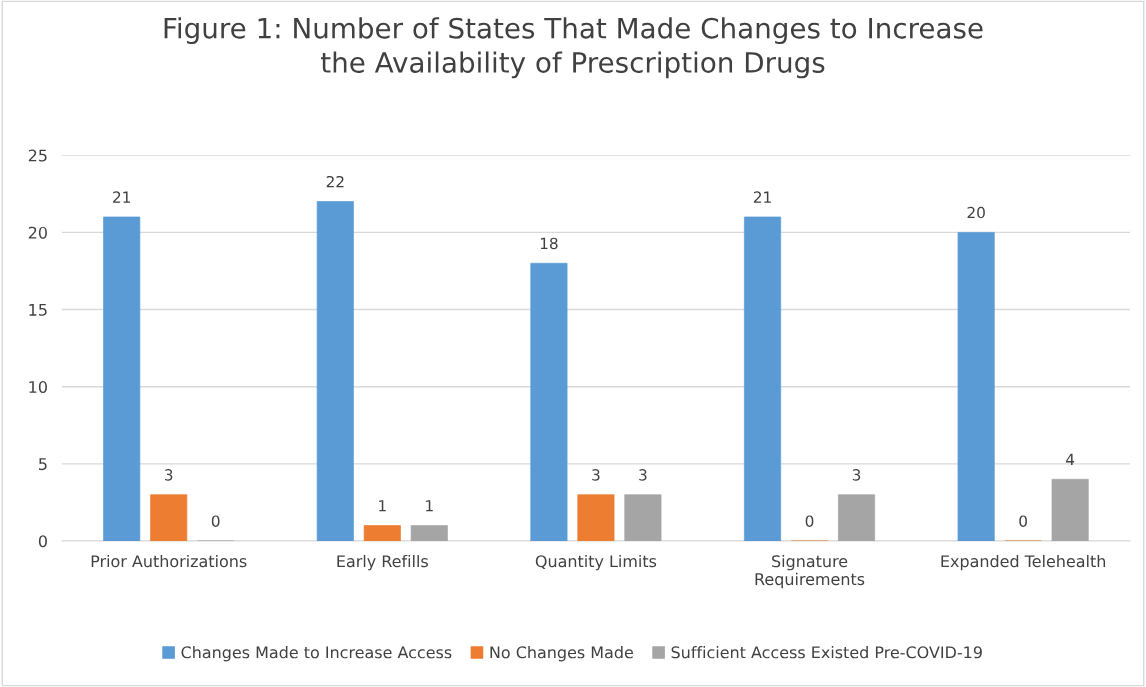 This screenshot has height=687, width=1146. I want to click on data-label: 22, so click(335, 181).